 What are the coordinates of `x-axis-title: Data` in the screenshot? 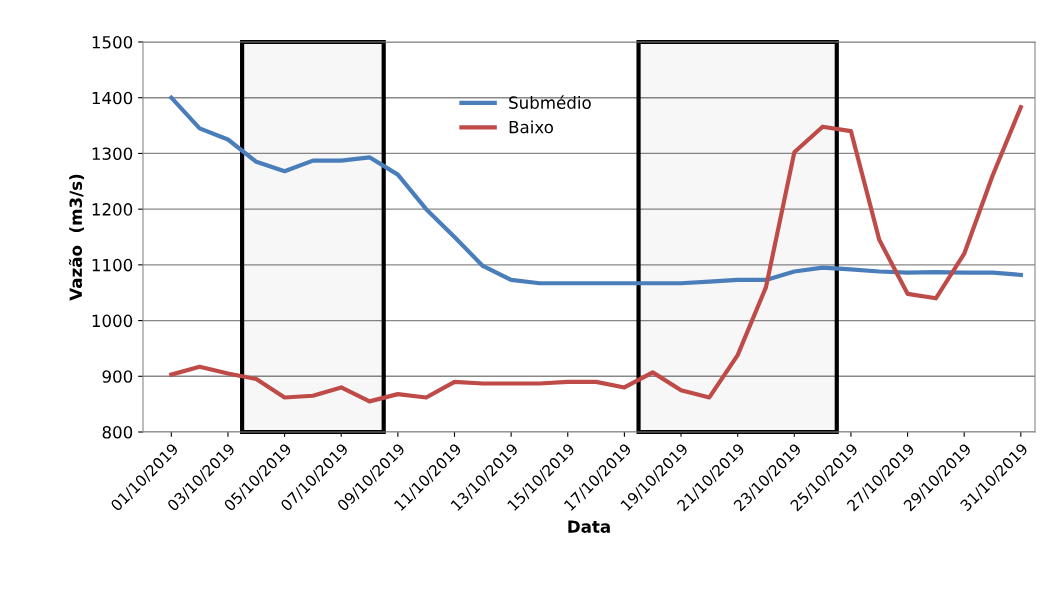 It's located at (589, 526).